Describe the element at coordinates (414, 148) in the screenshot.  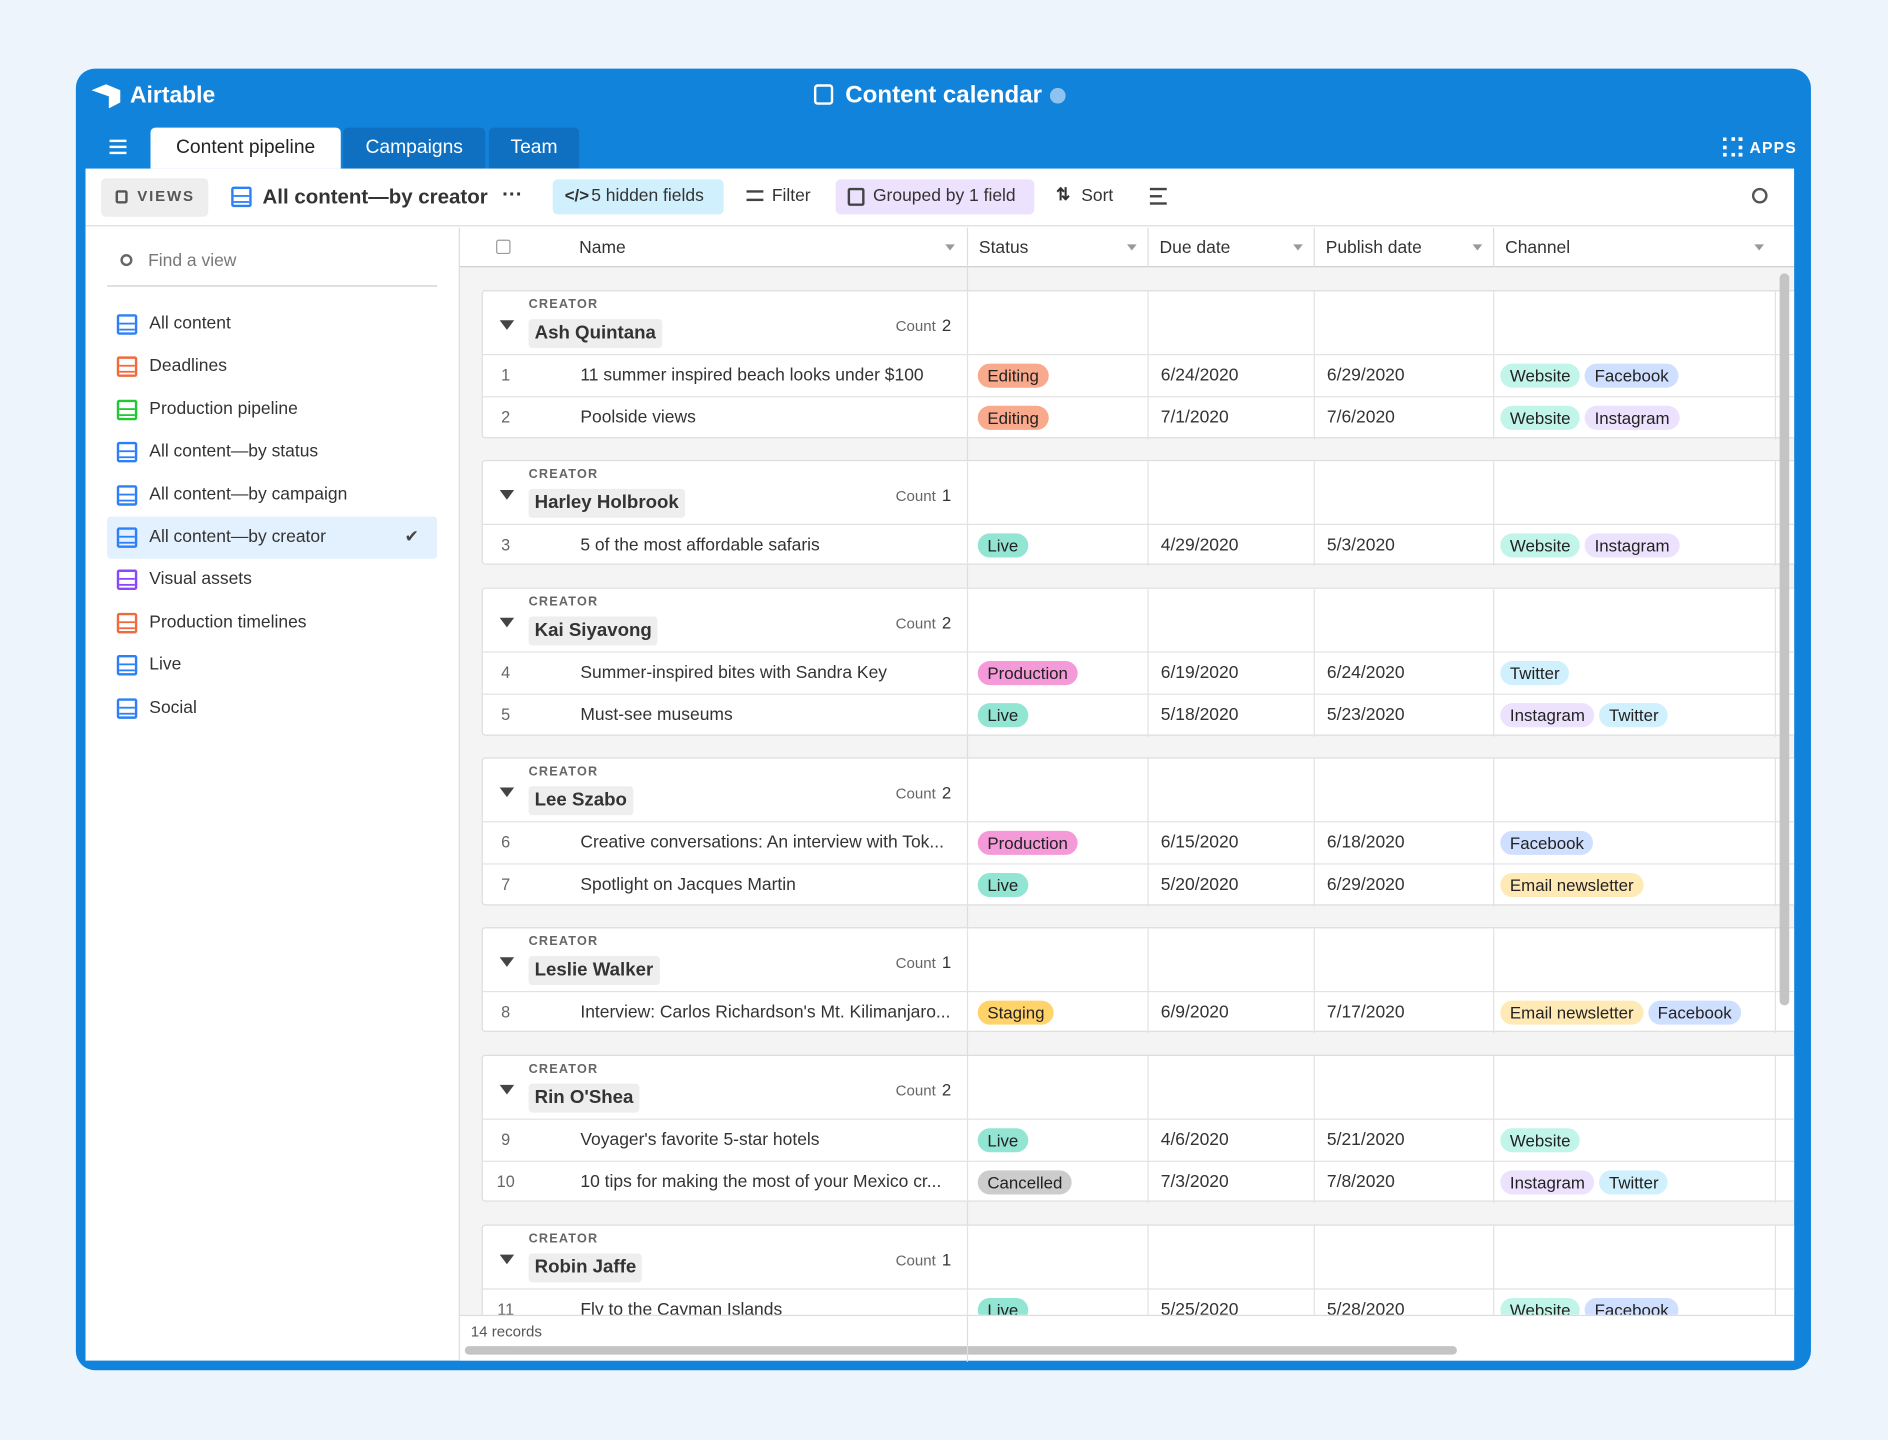
I see `tab: Campaigns` at that location.